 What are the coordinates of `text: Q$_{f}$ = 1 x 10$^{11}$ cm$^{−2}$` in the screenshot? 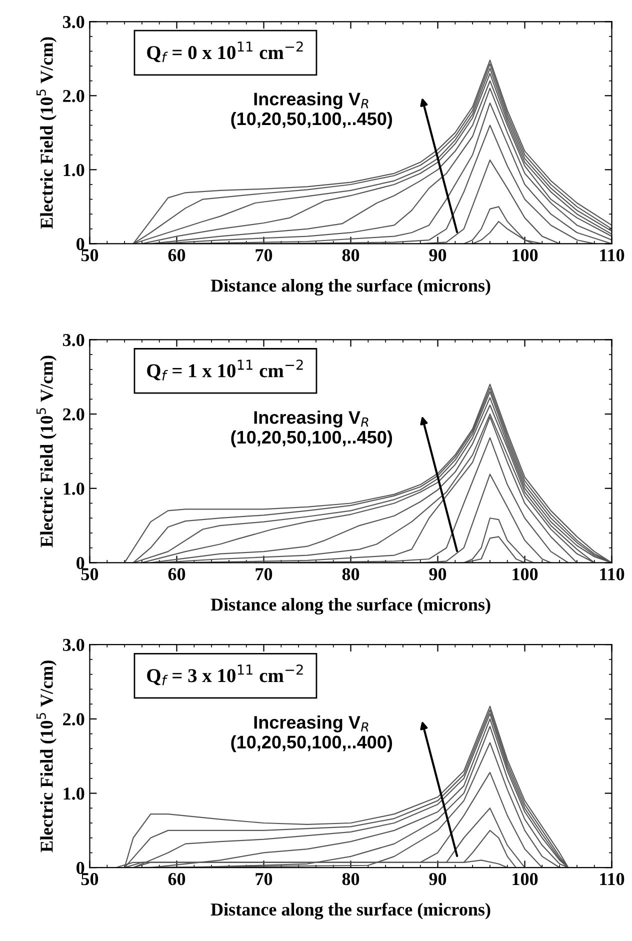 It's located at (225, 370).